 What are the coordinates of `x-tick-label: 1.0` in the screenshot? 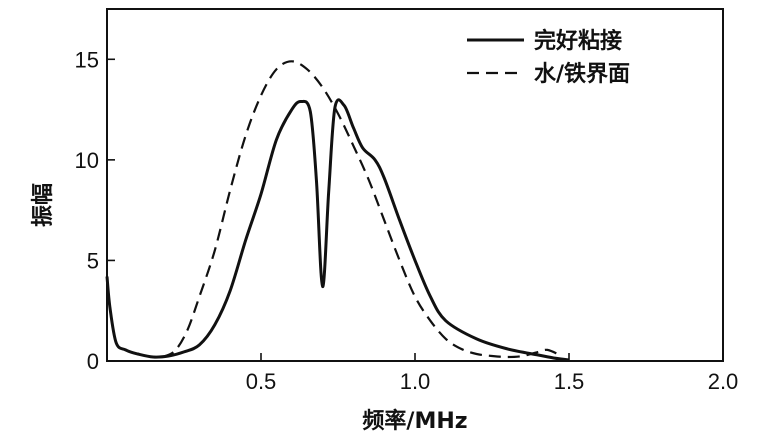 It's located at (415, 381).